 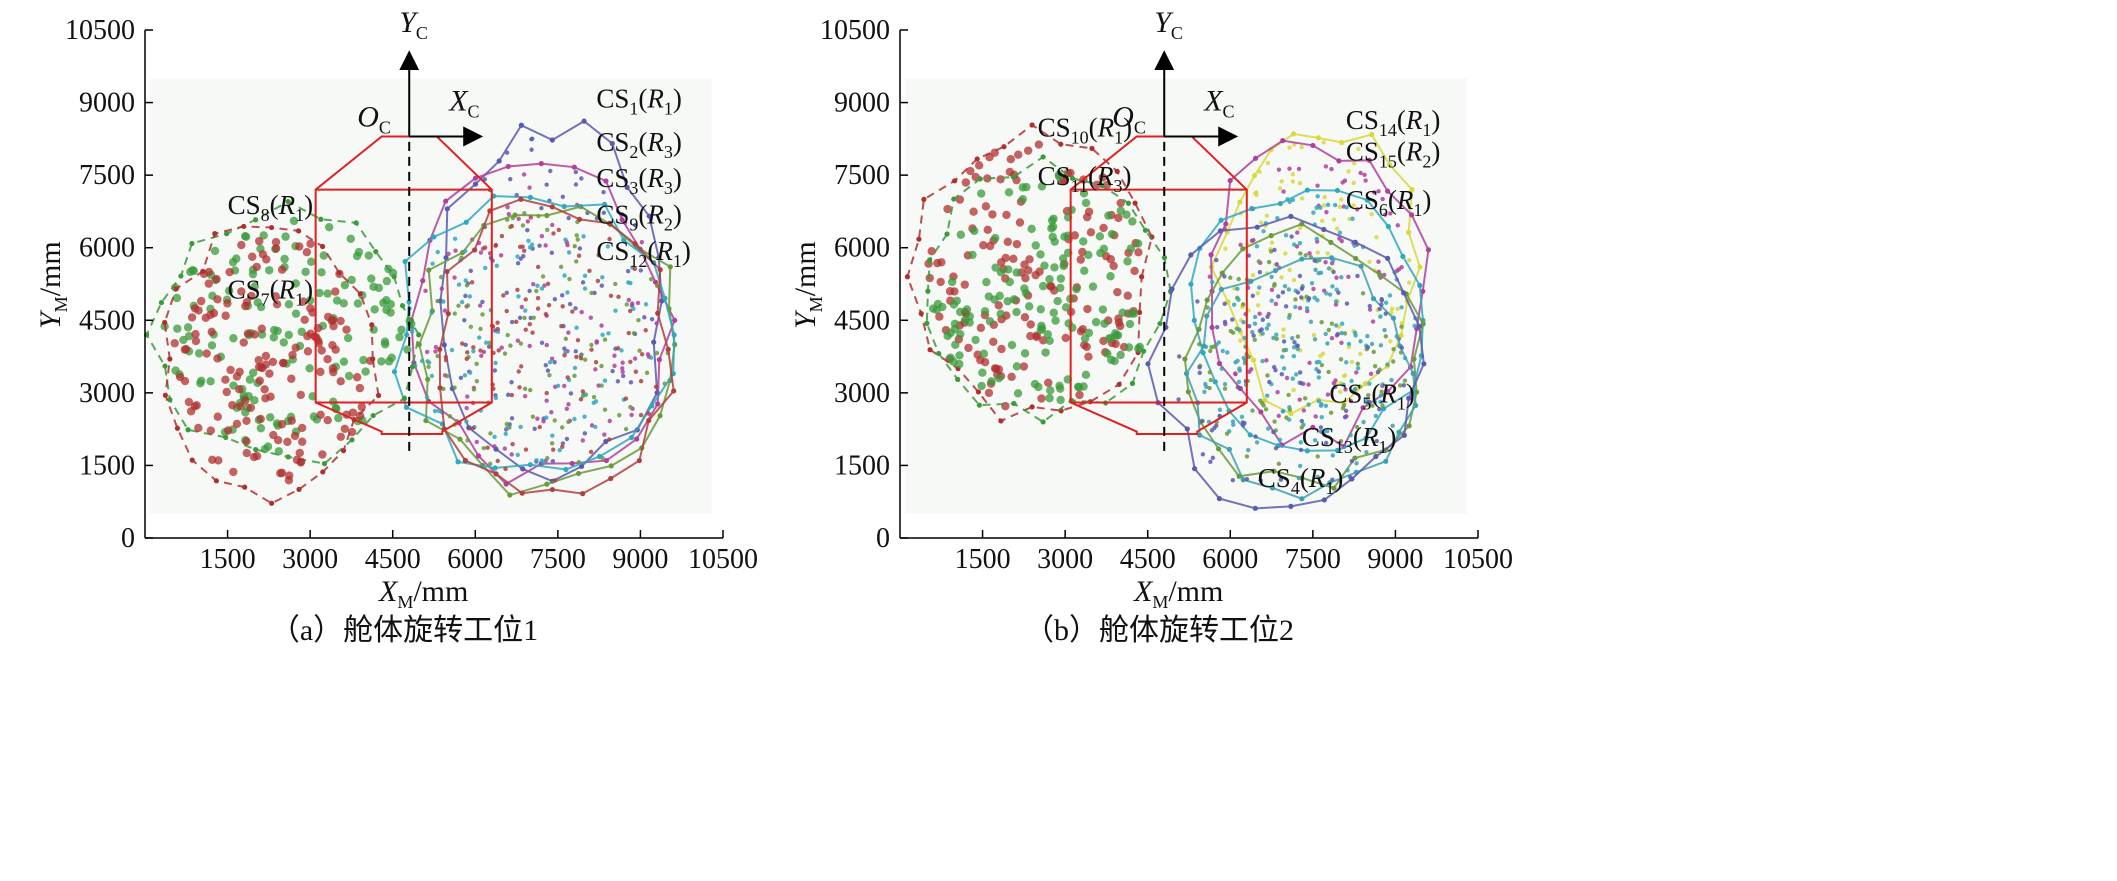 I want to click on series-CS11(R3), so click(x=1049, y=289).